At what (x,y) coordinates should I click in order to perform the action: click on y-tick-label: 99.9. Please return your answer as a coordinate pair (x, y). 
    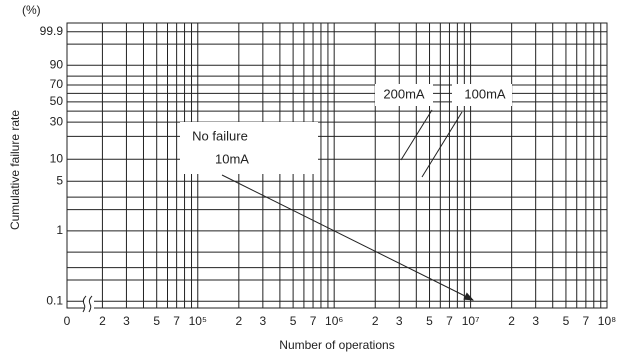
    Looking at the image, I should click on (52, 31).